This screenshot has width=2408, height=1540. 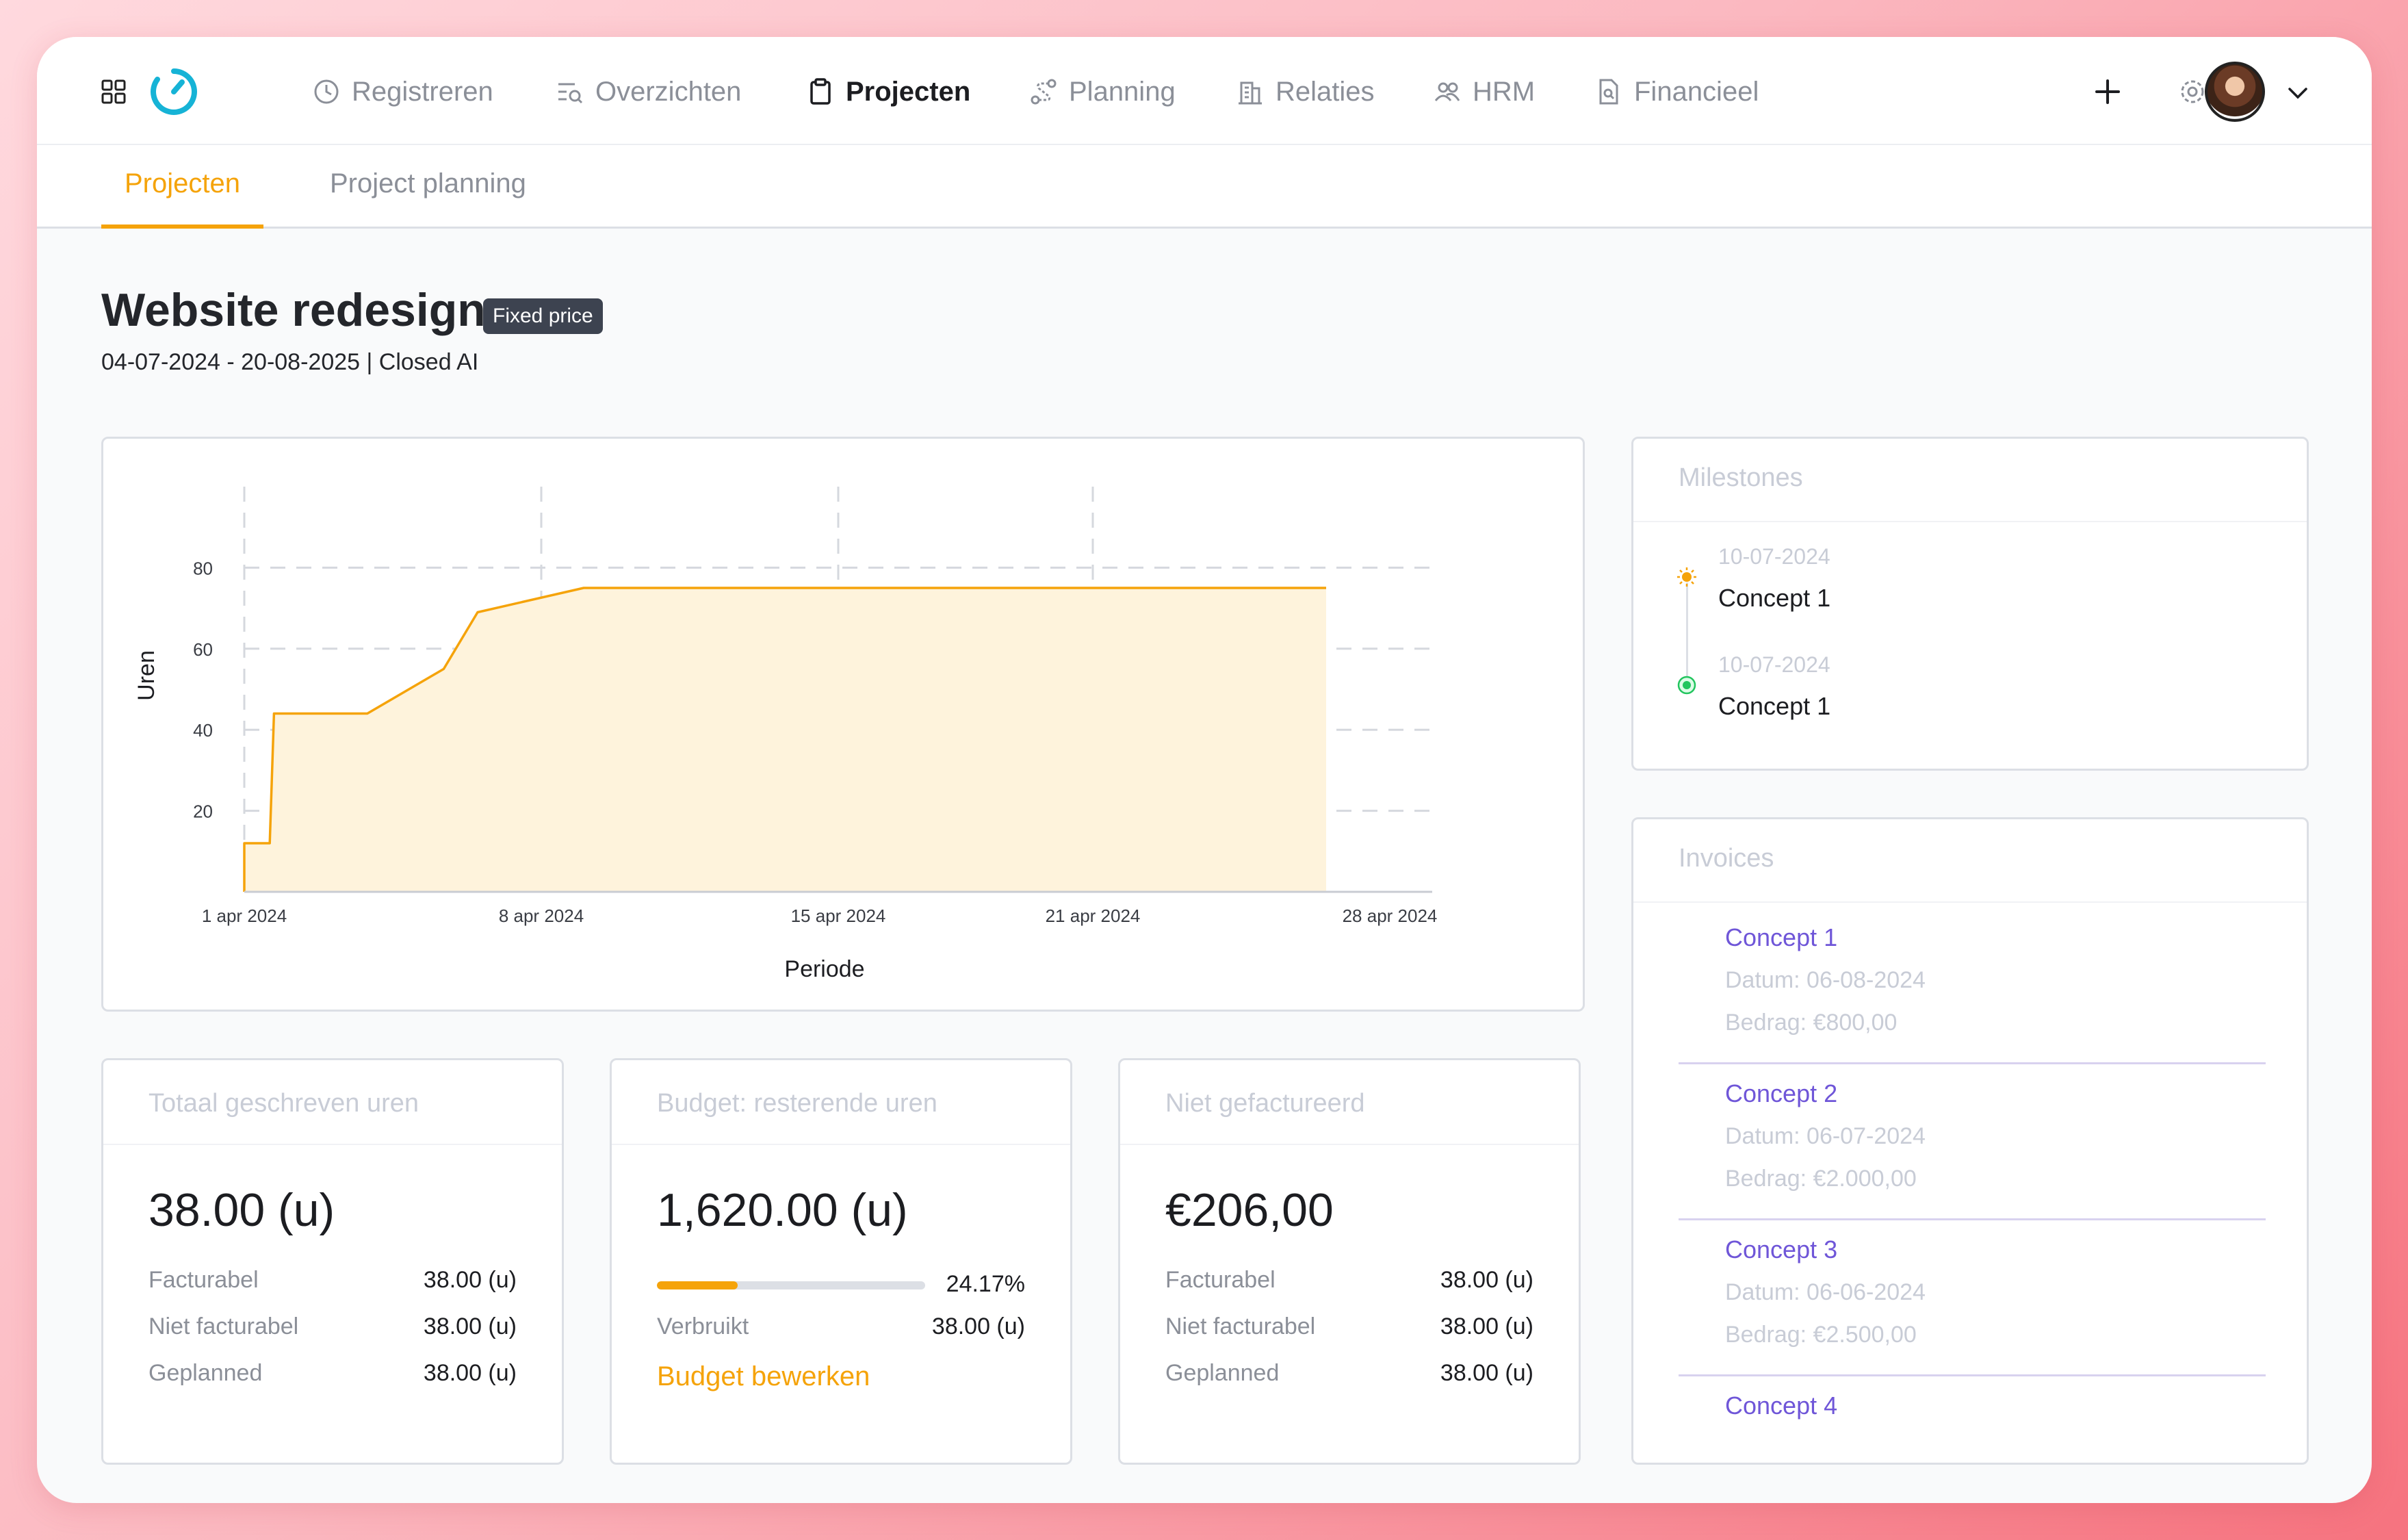 I want to click on nav-item-overzichten: Overzichten, so click(x=648, y=92).